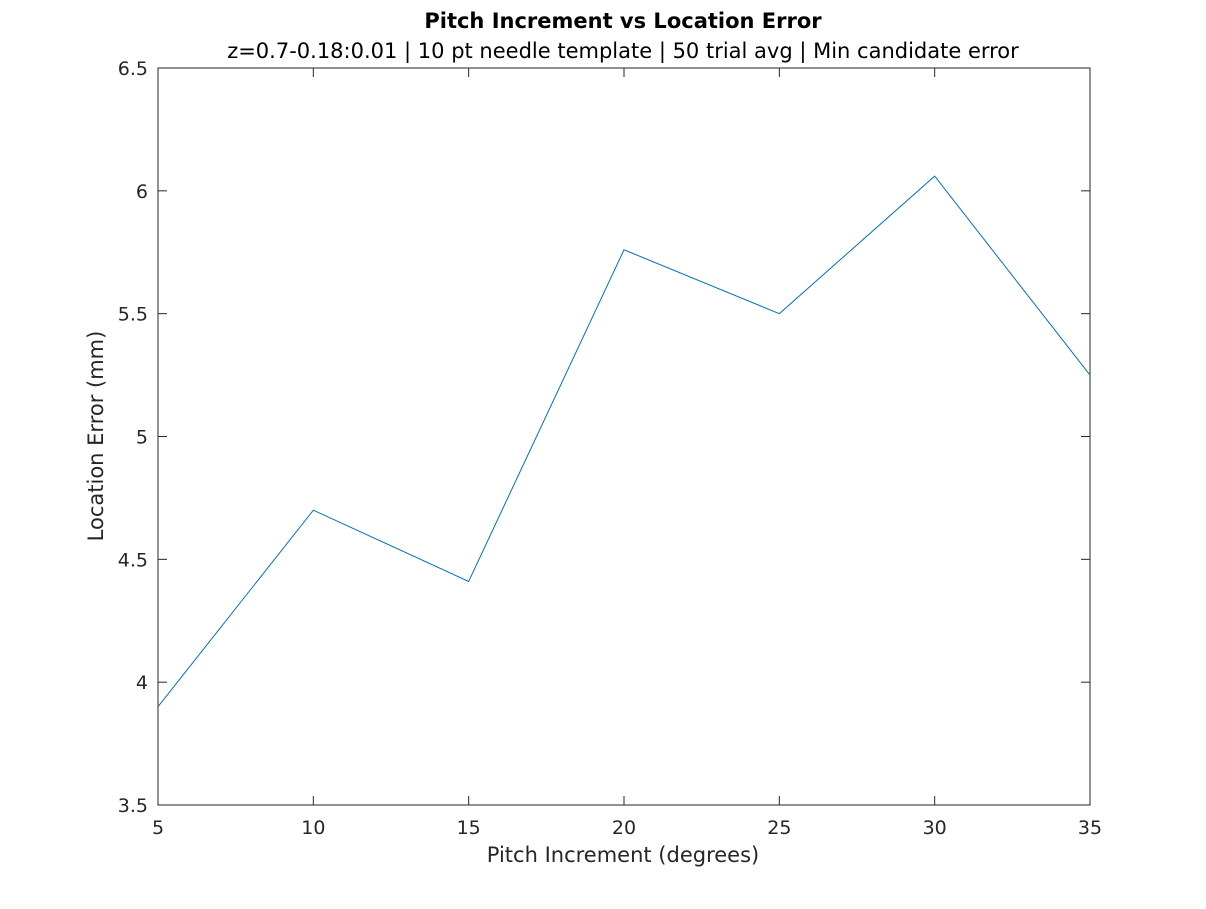  I want to click on chart-title: Pitch Increment vs Location Error, so click(623, 21).